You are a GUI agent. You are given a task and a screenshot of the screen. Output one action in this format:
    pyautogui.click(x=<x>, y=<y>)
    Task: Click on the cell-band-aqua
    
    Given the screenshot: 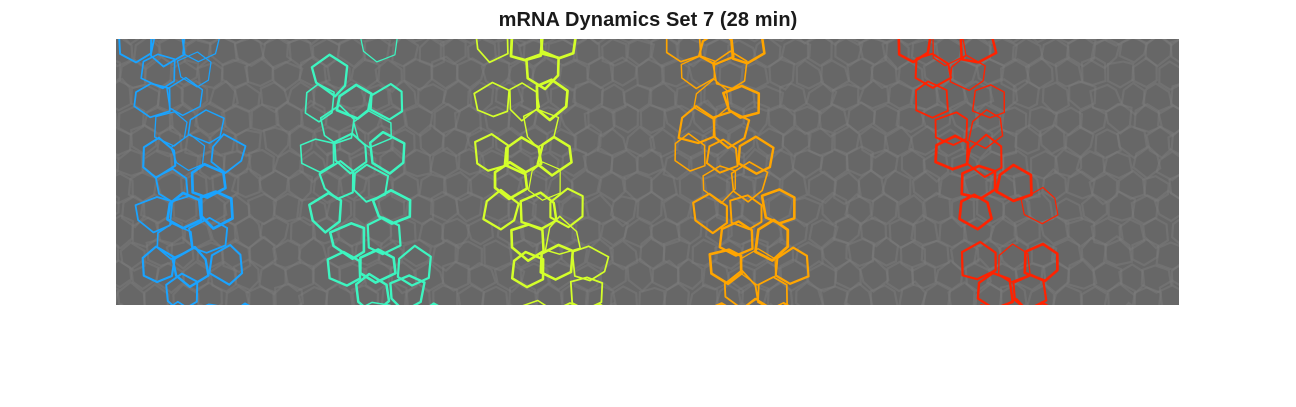 What is the action you would take?
    pyautogui.click(x=369, y=172)
    